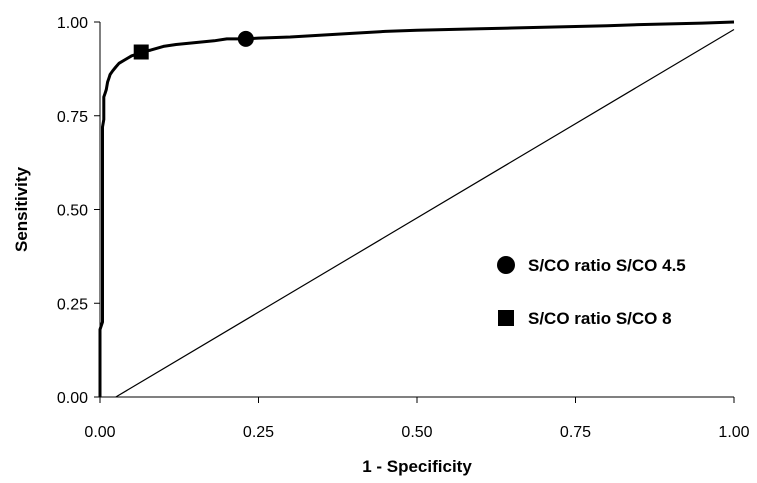  I want to click on x-tick-label: 1.00, so click(733, 432).